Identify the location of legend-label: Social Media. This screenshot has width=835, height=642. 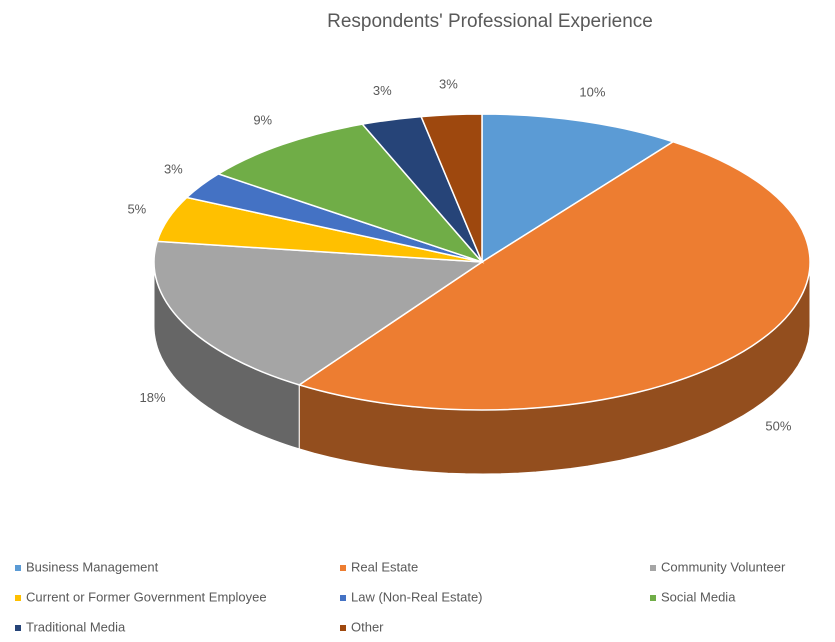
(698, 596).